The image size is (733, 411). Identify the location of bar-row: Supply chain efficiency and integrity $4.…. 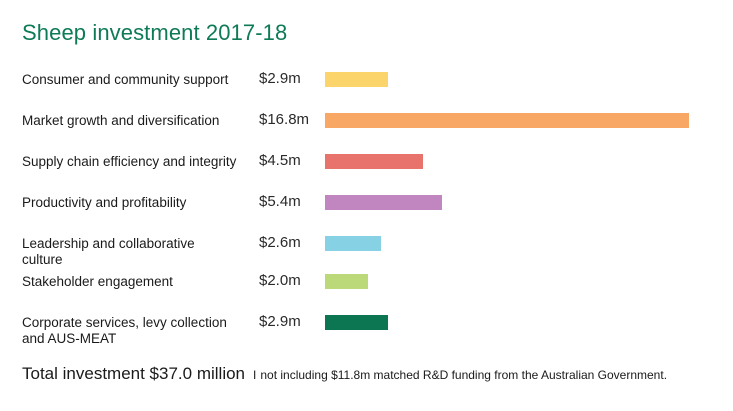
(366, 167).